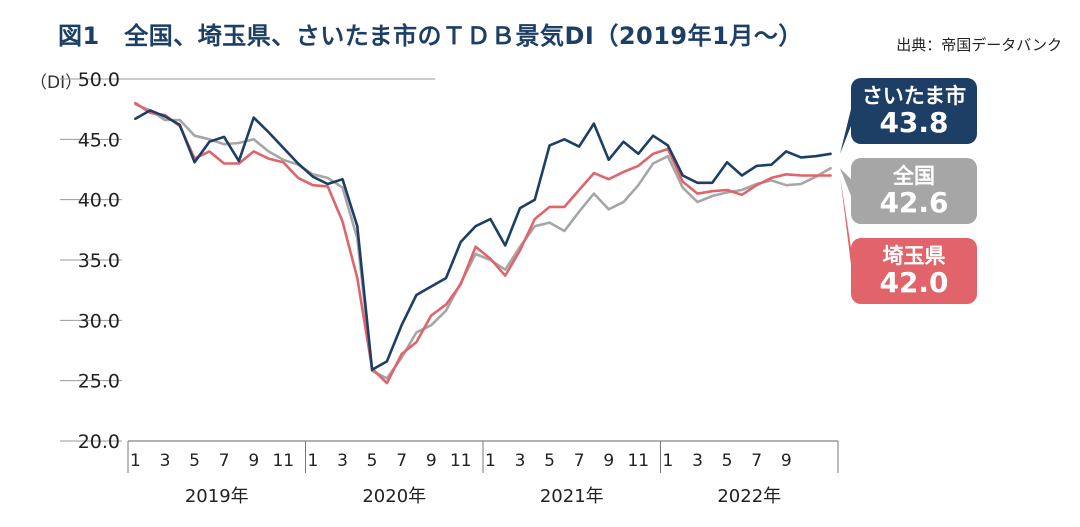  What do you see at coordinates (914, 96) in the screenshot?
I see `callout-saitama-city-name: さいたま市` at bounding box center [914, 96].